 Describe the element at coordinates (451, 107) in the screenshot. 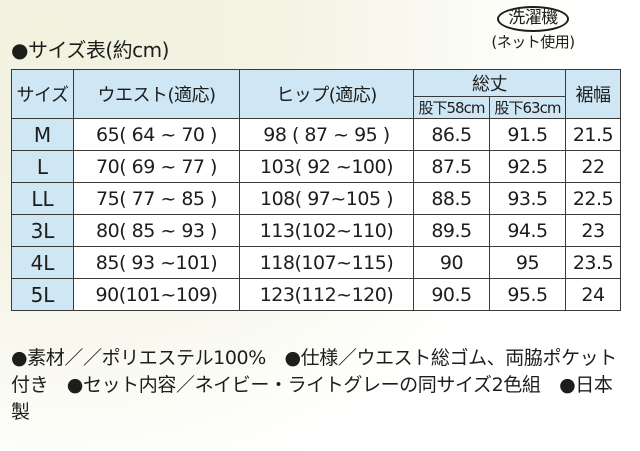

I see `column-header-inseam-58: 股下58cm` at that location.